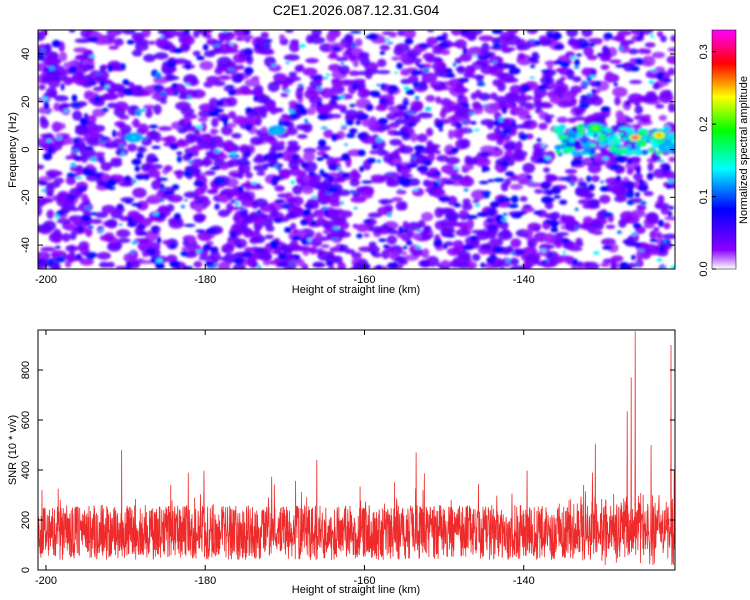 This screenshot has height=600, width=750. I want to click on snr-y-tick-label: 400, so click(26, 470).